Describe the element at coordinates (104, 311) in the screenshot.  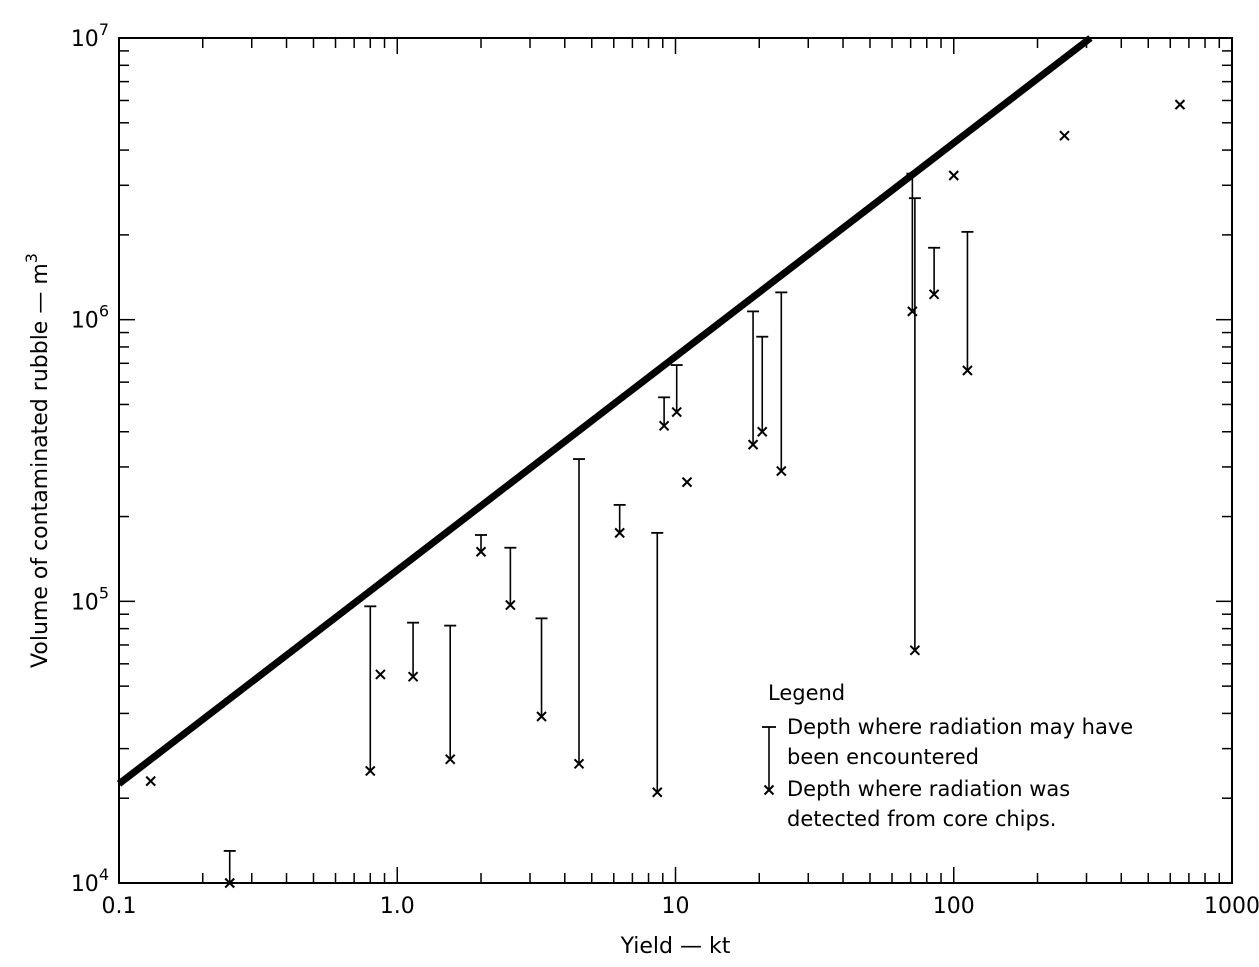
I see `y-tick-label-exponent: 6` at that location.